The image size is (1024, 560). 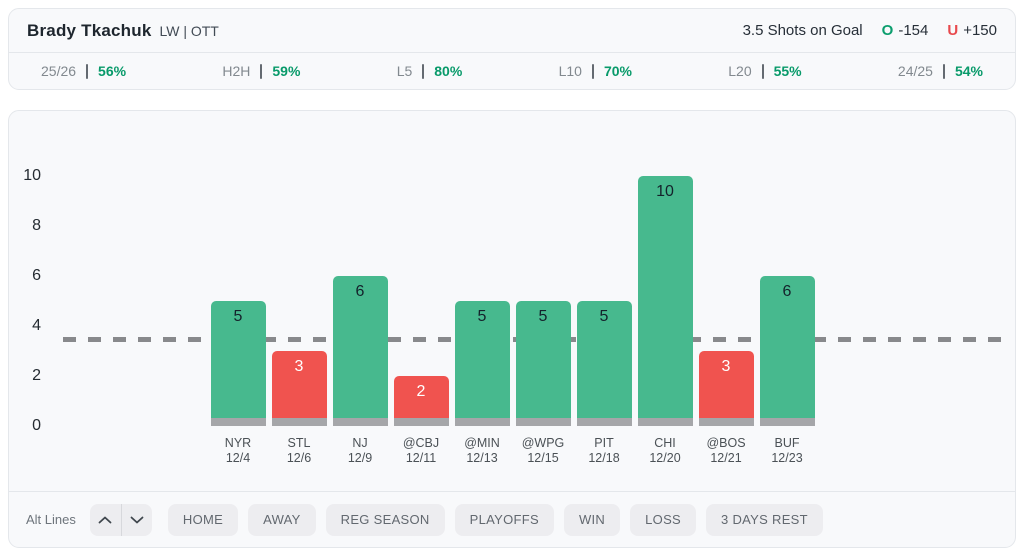 I want to click on stat-label: H2H, so click(x=236, y=71).